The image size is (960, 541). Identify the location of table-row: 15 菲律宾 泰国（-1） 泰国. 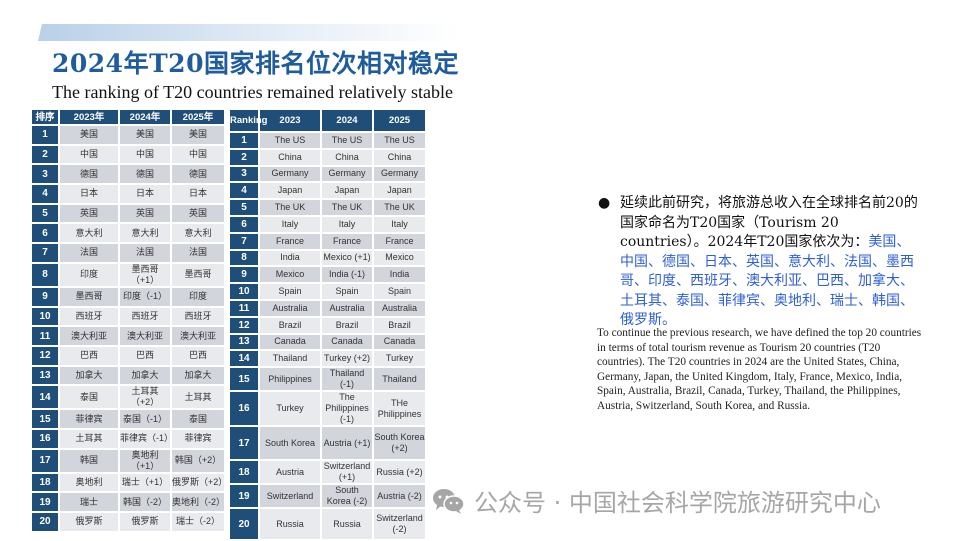
(128, 419).